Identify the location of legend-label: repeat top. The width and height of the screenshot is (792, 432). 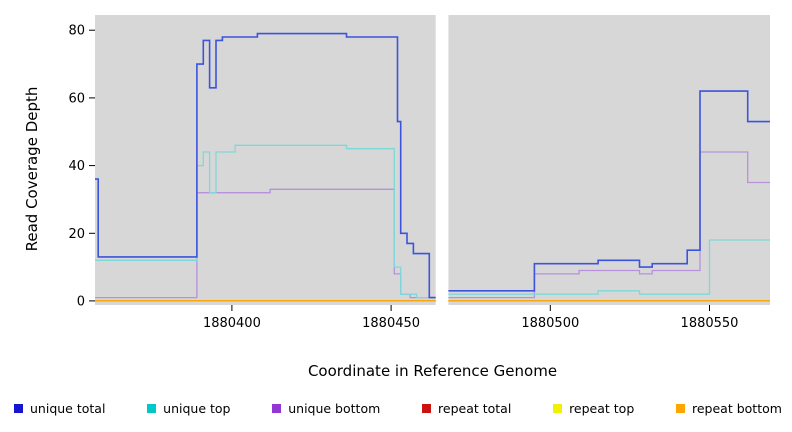
(602, 408).